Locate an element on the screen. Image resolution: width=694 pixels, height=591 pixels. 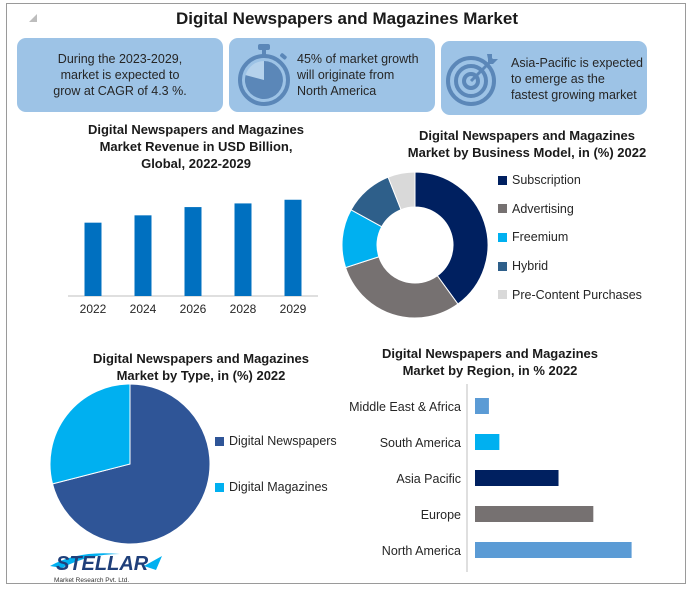
donut-legend-hybrid: Hybrid is located at coordinates (523, 266).